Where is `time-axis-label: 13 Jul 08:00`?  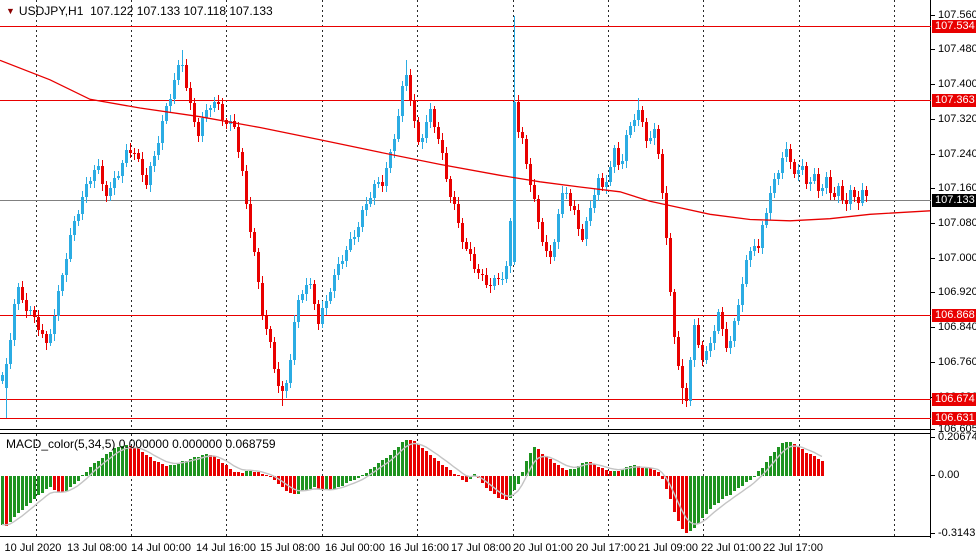
time-axis-label: 13 Jul 08:00 is located at coordinates (97, 548).